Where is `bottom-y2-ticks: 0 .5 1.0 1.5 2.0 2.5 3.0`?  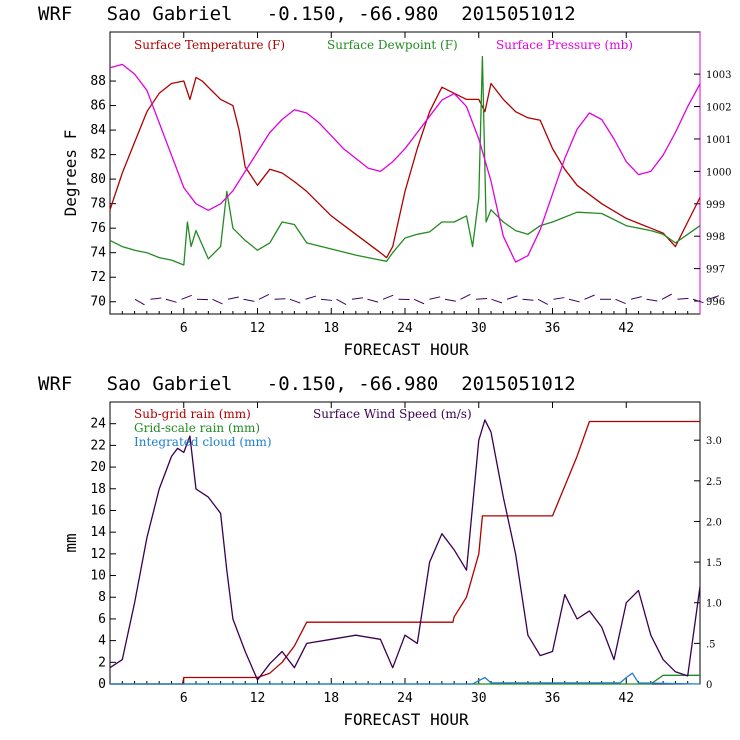
bottom-y2-ticks: 0 .5 1.0 1.5 2.0 2.5 3.0 is located at coordinates (708, 563).